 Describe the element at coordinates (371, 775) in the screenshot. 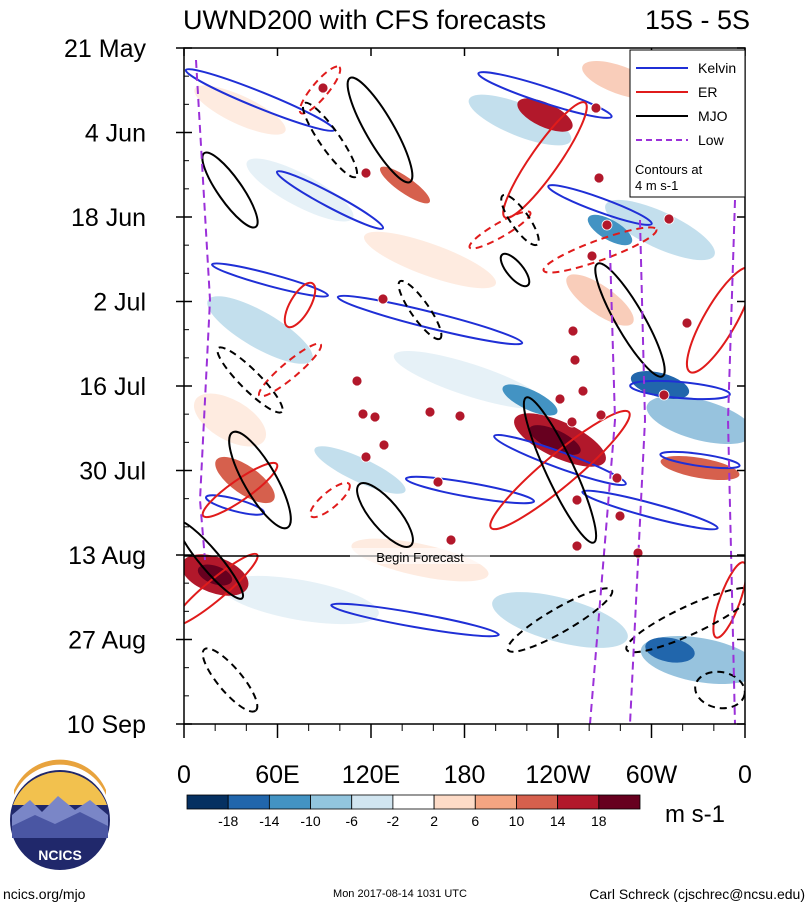

I see `x-tick-label: 120E` at that location.